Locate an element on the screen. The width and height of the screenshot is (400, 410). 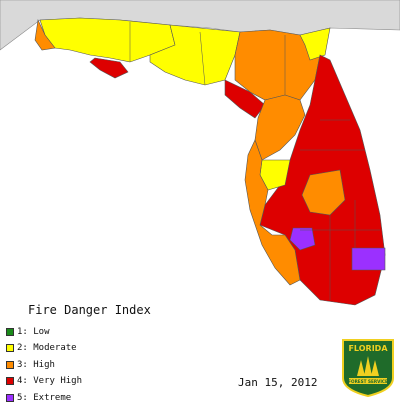
legend-item-high: 3: High is located at coordinates (44, 364).